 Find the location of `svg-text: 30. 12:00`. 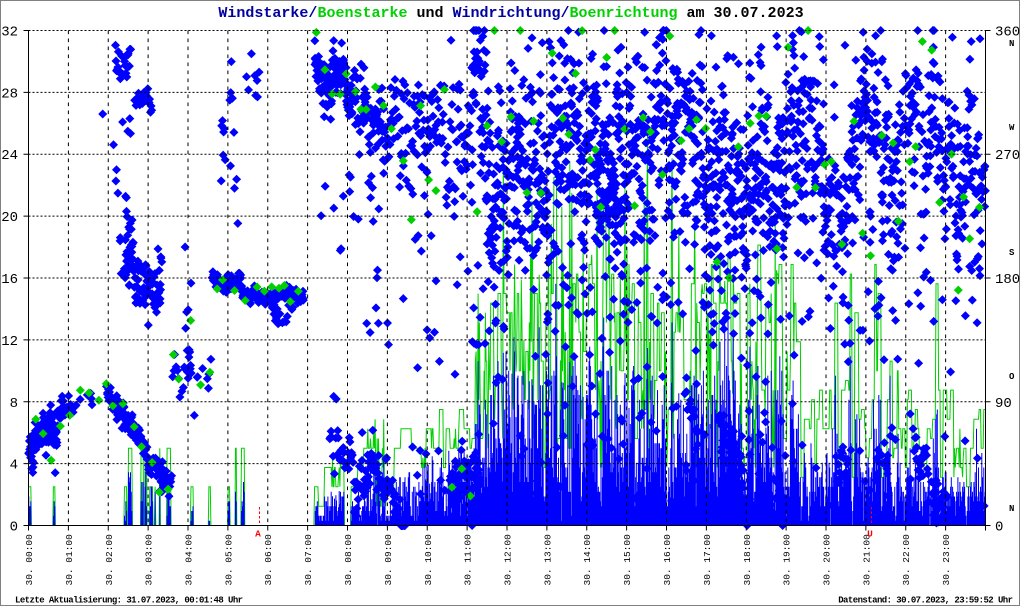

svg-text: 30. 12:00 is located at coordinates (508, 560).